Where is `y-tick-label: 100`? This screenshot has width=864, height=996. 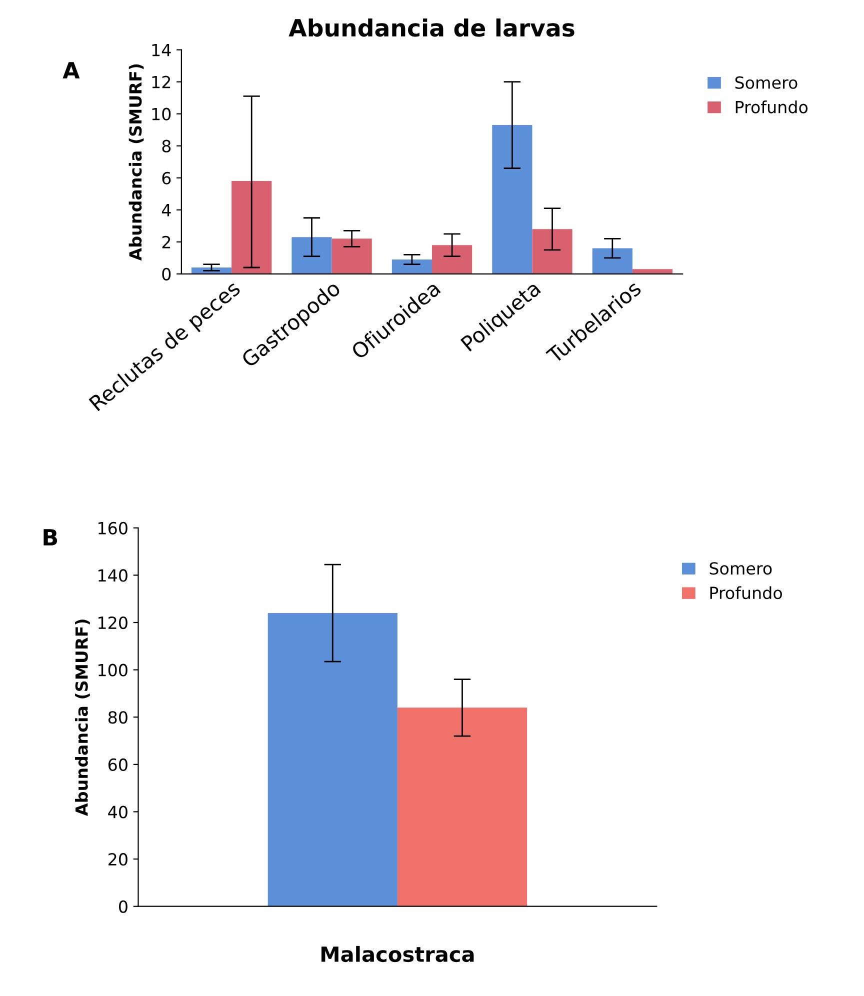
y-tick-label: 100 is located at coordinates (113, 670).